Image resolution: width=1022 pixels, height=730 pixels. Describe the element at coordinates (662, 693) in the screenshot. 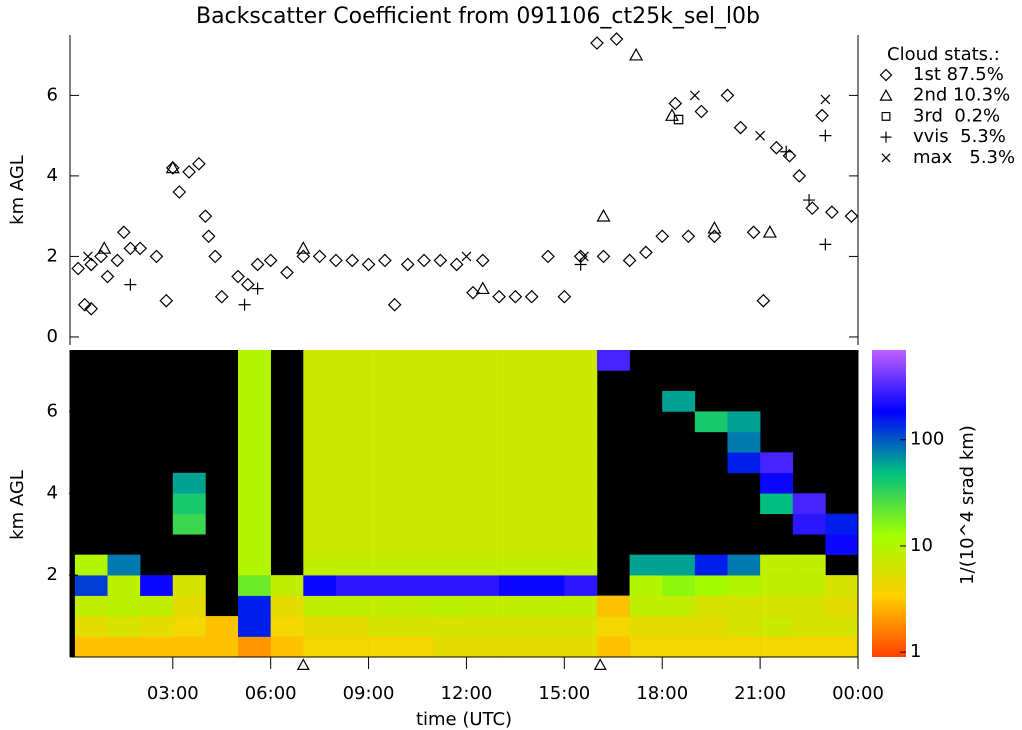

I see `x-tick-label: 18:00` at that location.